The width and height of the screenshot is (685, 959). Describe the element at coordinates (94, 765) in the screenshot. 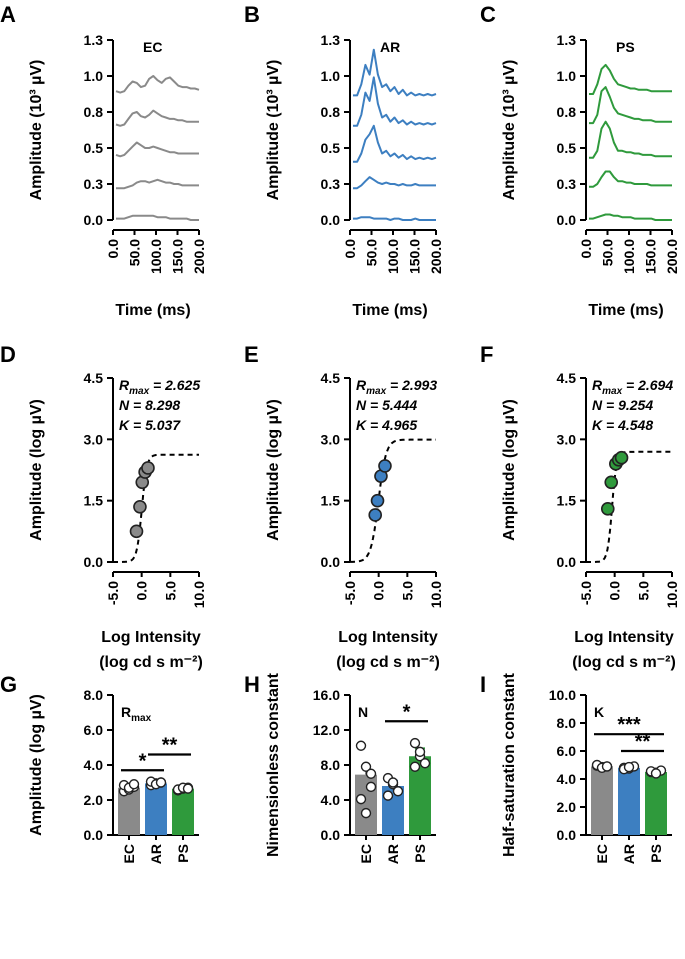

I see `y-tick-label: 4.0` at that location.